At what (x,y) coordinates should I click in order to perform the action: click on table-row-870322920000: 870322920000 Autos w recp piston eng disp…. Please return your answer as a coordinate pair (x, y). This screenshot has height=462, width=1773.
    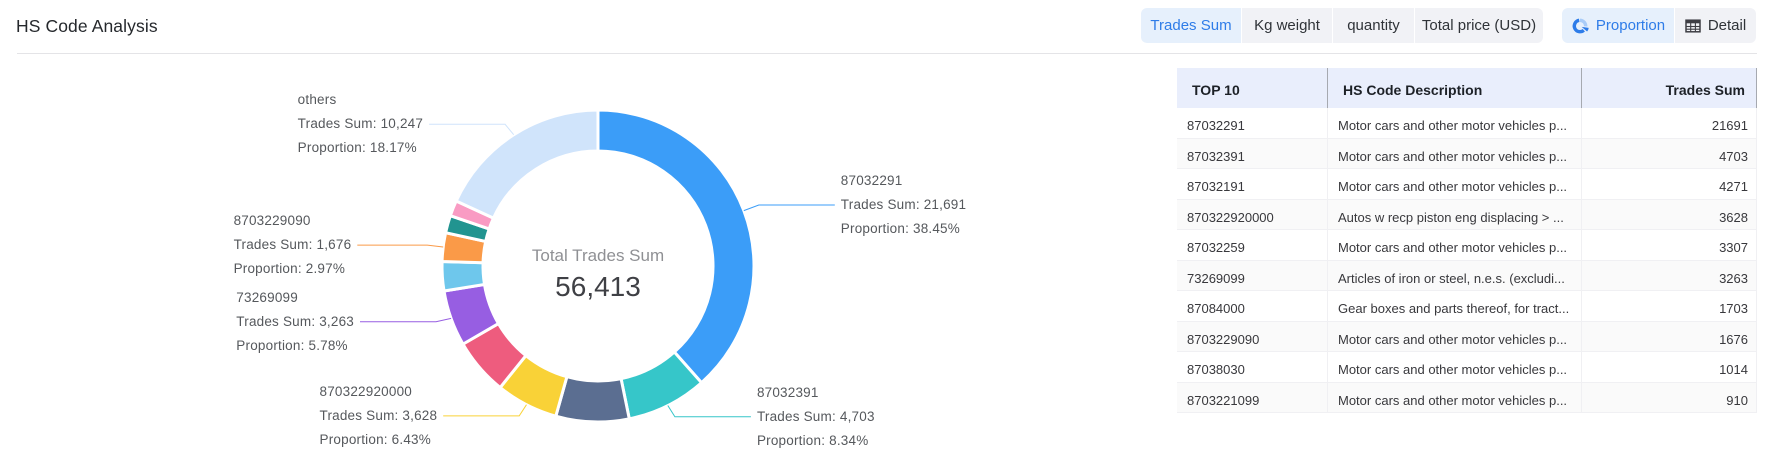
    Looking at the image, I should click on (1467, 214).